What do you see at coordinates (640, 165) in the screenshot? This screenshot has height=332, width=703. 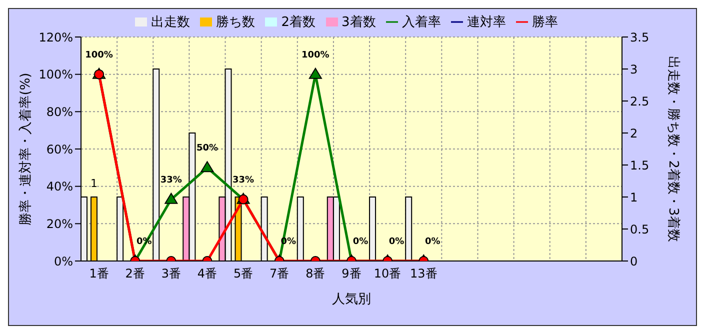 I see `y2-tick-label: 1.5` at bounding box center [640, 165].